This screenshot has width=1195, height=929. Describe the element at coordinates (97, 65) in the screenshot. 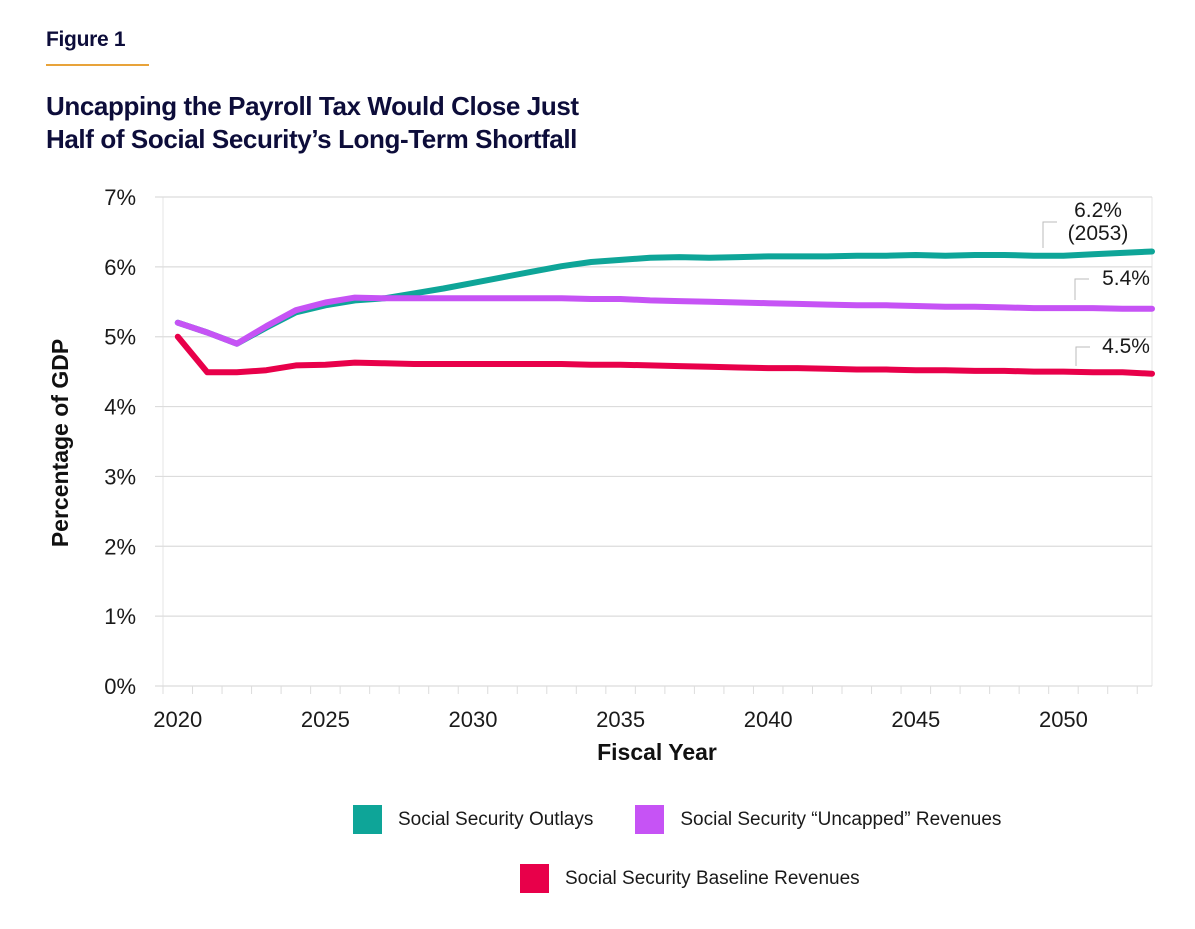

I see `figure-label-underline` at that location.